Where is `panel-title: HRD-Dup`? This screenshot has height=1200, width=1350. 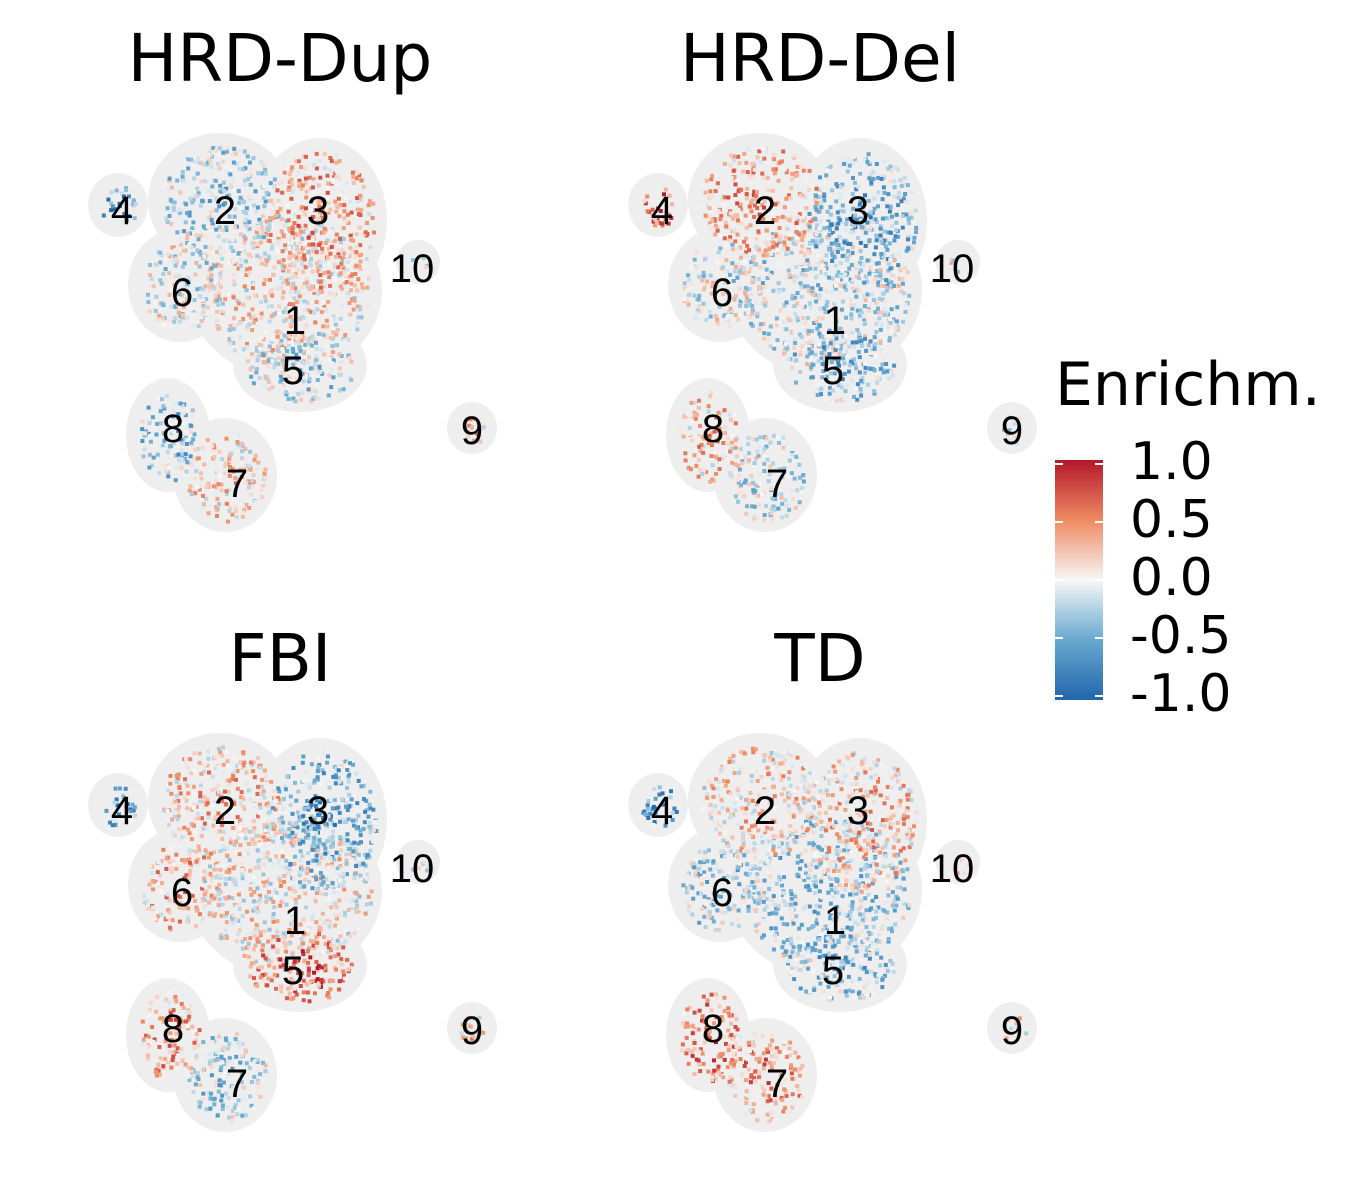 panel-title: HRD-Dup is located at coordinates (280, 58).